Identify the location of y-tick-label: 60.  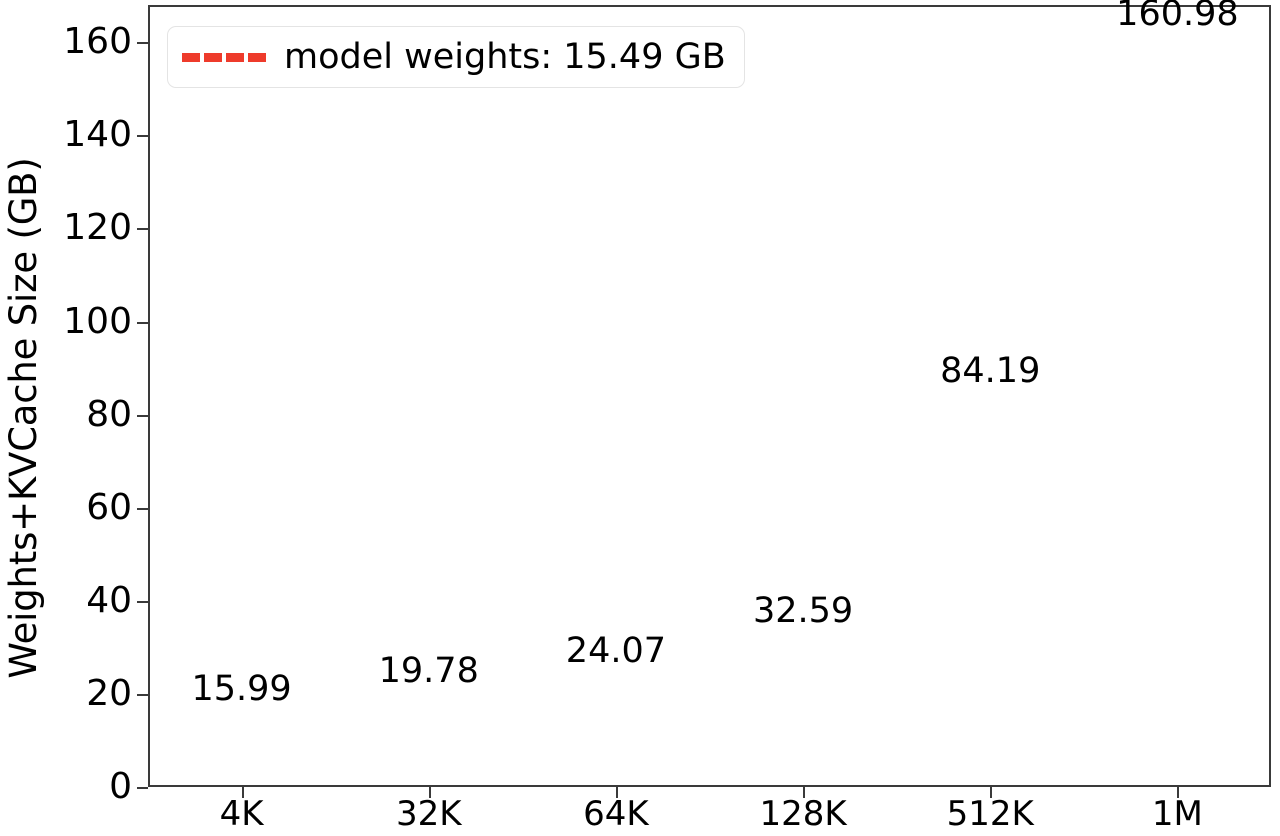
(109, 507).